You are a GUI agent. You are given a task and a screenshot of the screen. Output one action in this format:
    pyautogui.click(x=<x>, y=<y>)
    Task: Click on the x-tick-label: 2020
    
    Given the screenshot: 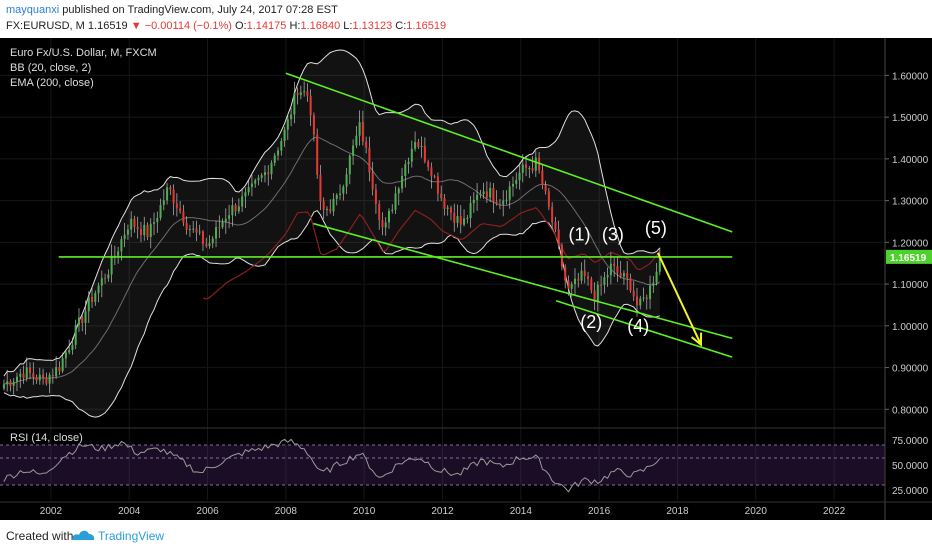 What is the action you would take?
    pyautogui.click(x=756, y=511)
    